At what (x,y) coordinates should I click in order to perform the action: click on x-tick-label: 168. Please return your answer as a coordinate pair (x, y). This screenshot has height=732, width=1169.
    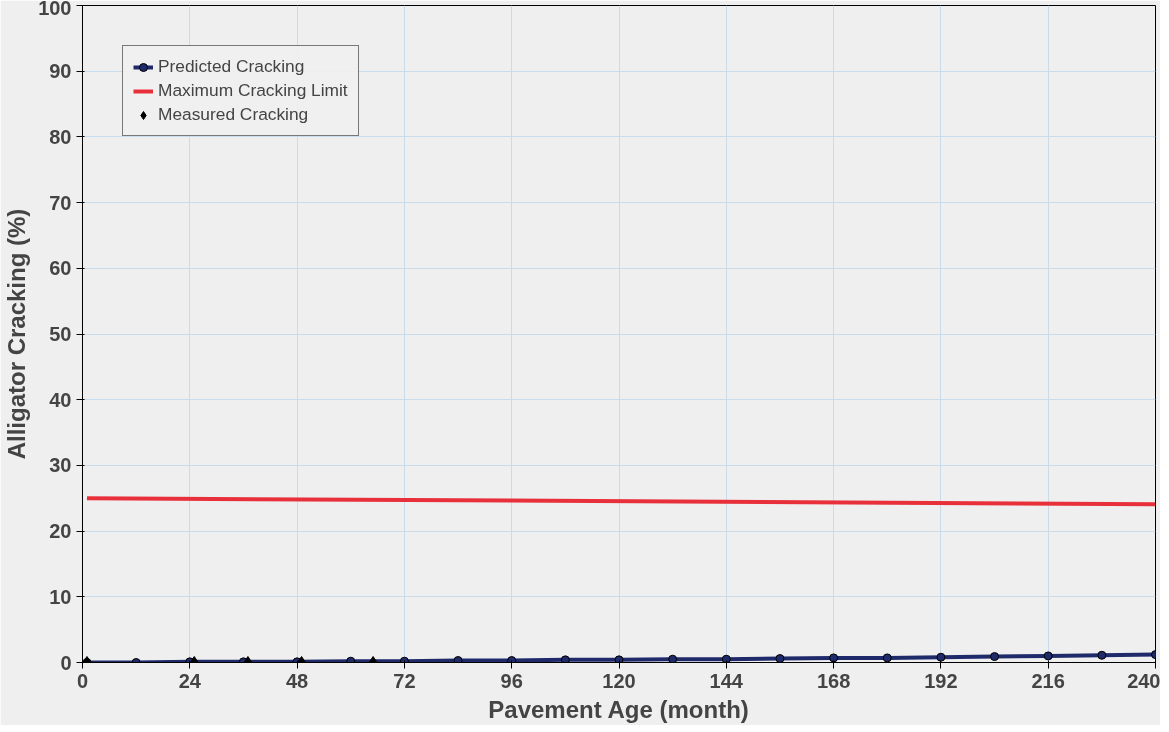
    Looking at the image, I should click on (833, 680).